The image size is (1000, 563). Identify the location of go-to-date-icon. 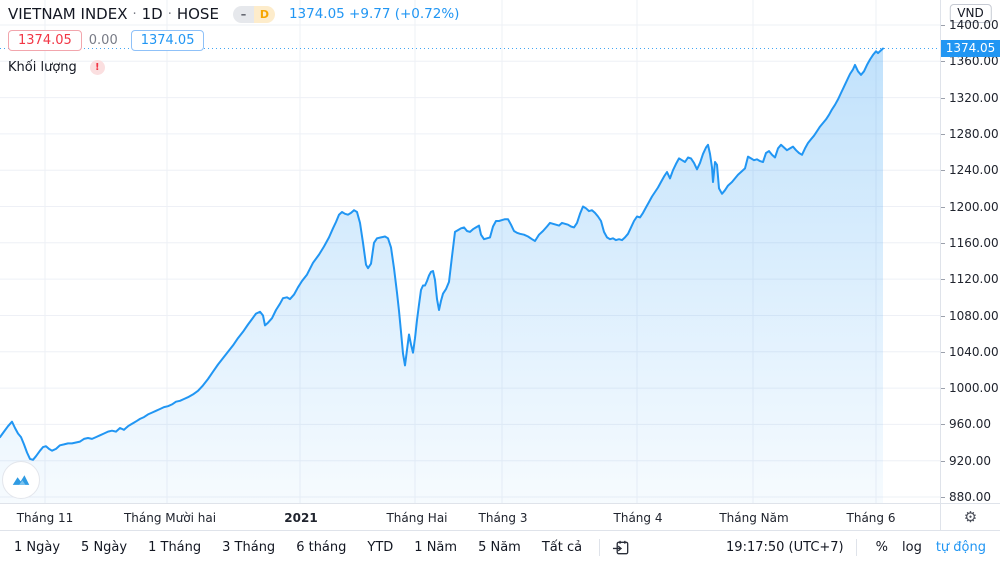
(621, 547).